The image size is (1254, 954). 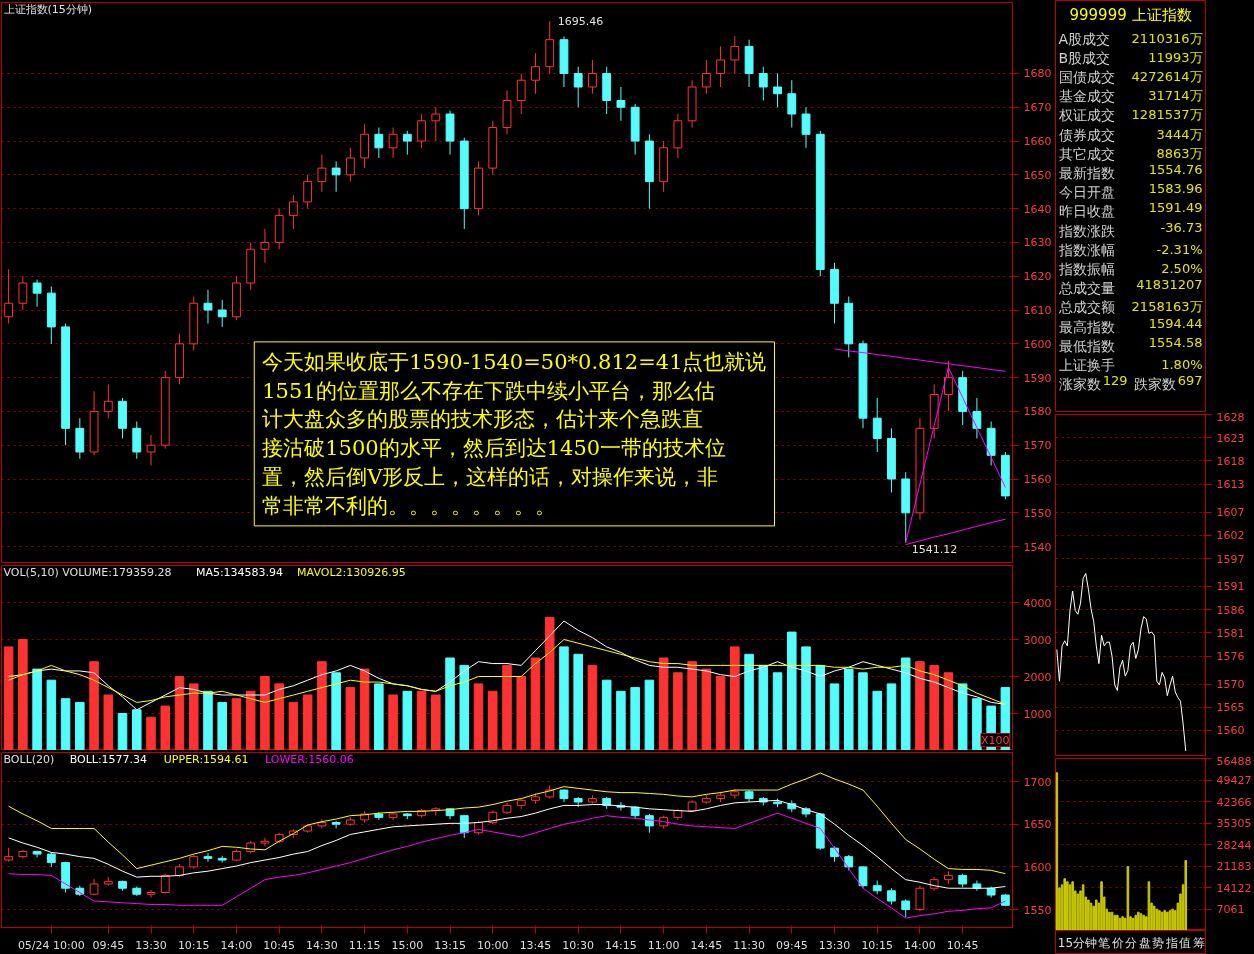 I want to click on y-tick-label: 2000, so click(x=1037, y=677).